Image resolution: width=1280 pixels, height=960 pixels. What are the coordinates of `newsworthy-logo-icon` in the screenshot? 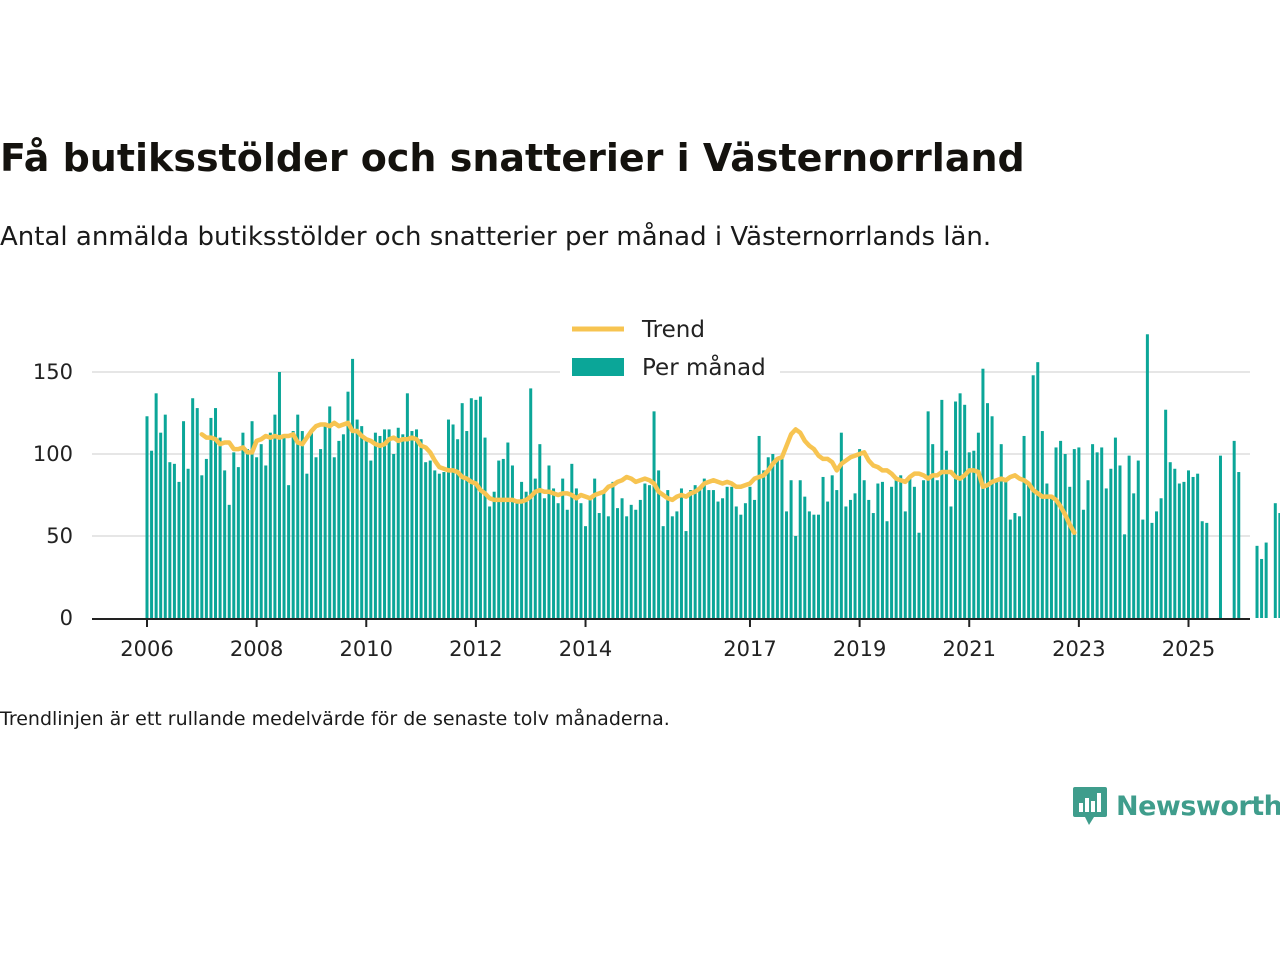 It's located at (1090, 806).